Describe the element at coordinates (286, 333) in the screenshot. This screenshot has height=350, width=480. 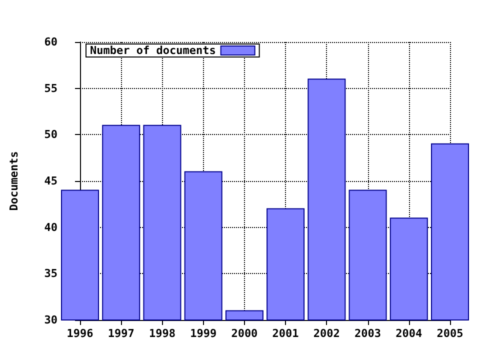
I see `x-tick-label: 2001` at that location.